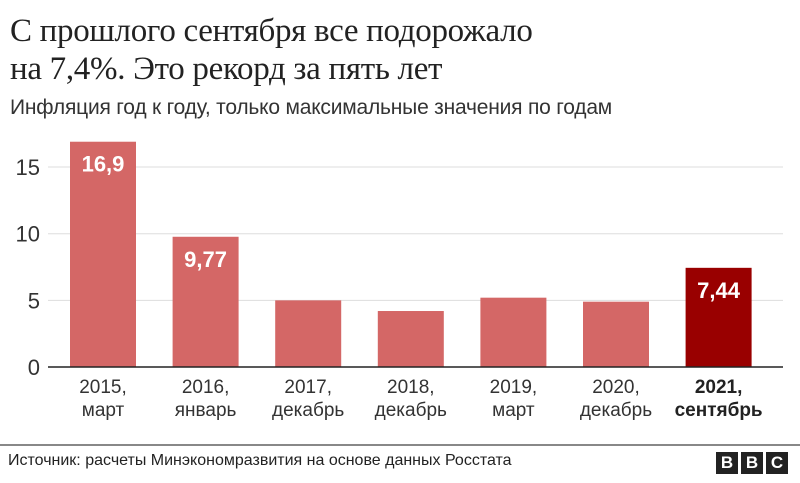  What do you see at coordinates (616, 387) in the screenshot?
I see `x-tick-label: 2020,` at bounding box center [616, 387].